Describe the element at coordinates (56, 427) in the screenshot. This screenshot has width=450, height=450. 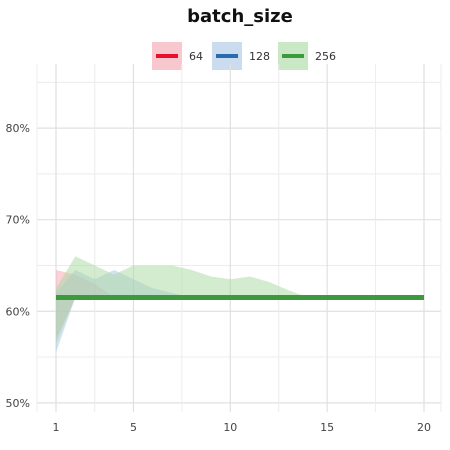
I see `x-tick-label: 1` at that location.